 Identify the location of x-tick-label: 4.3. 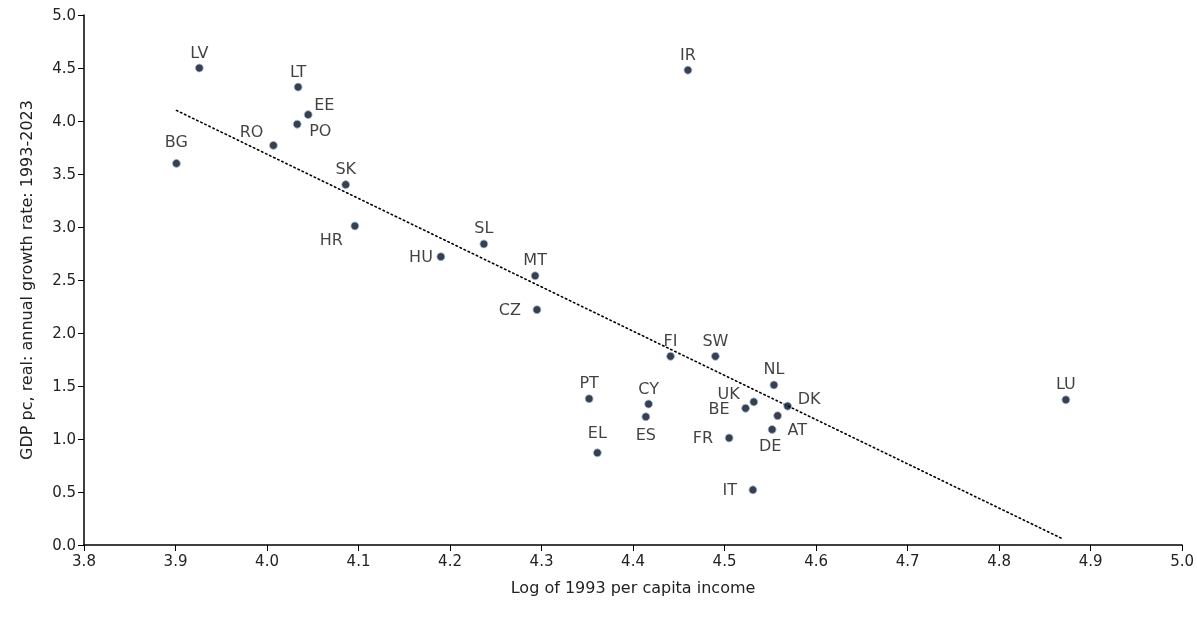
(541, 560).